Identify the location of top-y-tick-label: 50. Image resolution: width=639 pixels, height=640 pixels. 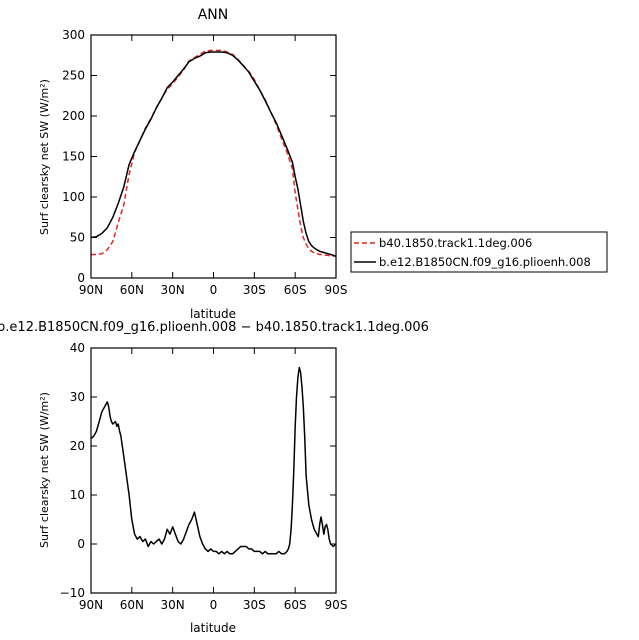
(77, 238).